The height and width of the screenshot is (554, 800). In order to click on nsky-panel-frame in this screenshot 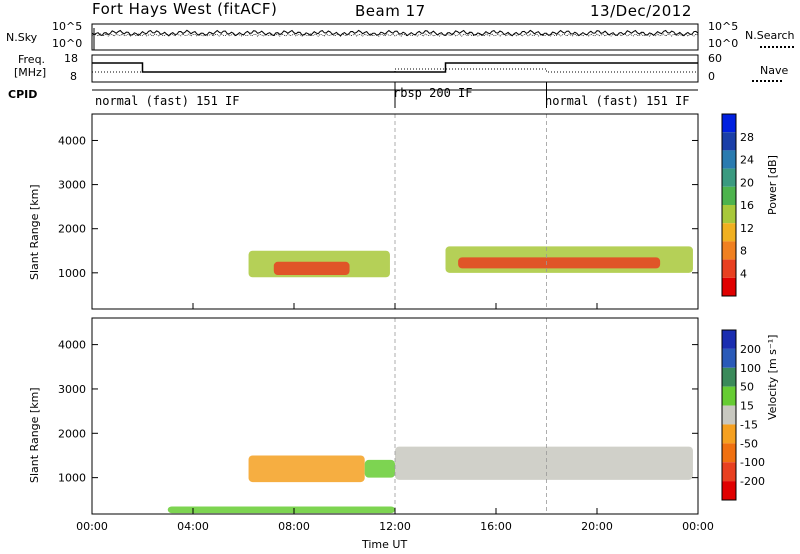, I will do `click(395, 37)`.